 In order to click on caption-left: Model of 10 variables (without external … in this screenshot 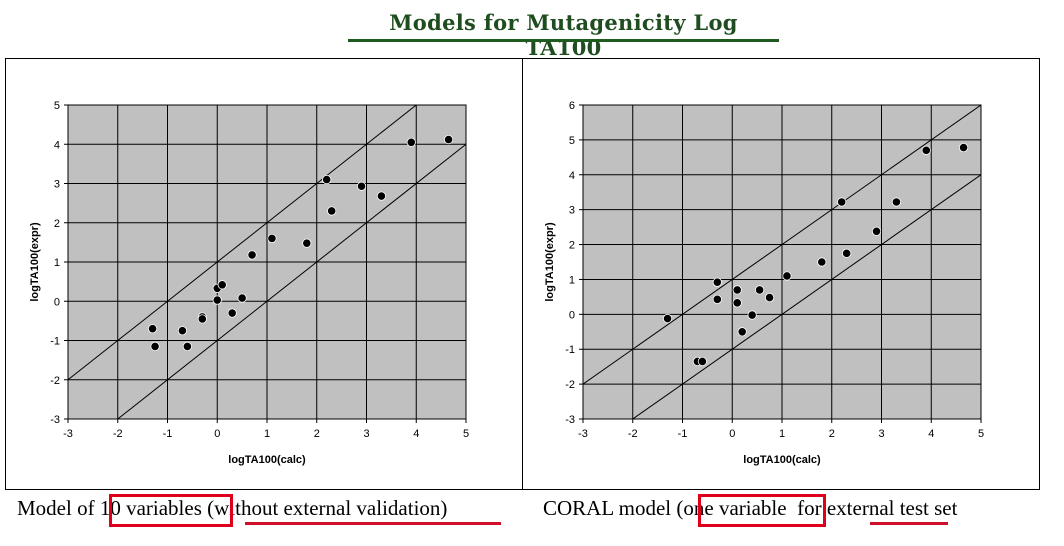, I will do `click(232, 508)`.